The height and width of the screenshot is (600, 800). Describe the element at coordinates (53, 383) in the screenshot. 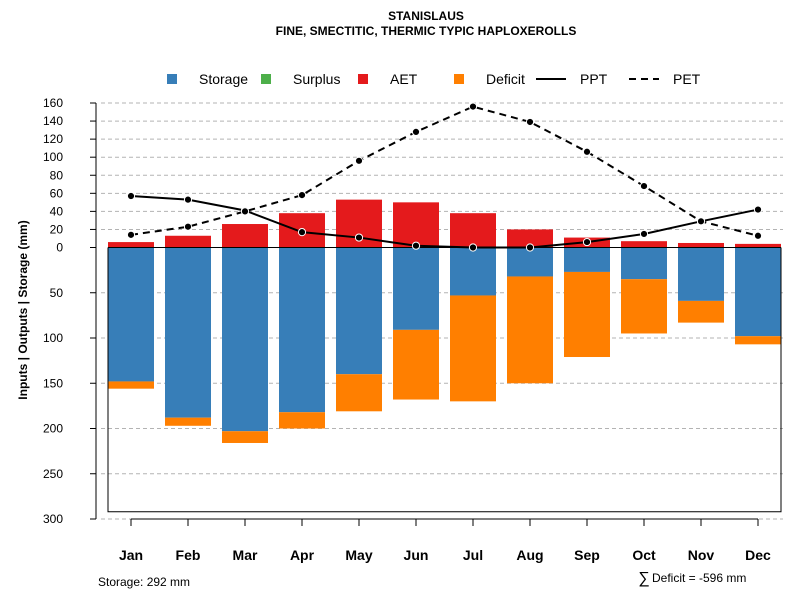

I see `y-tick-label: 150` at that location.